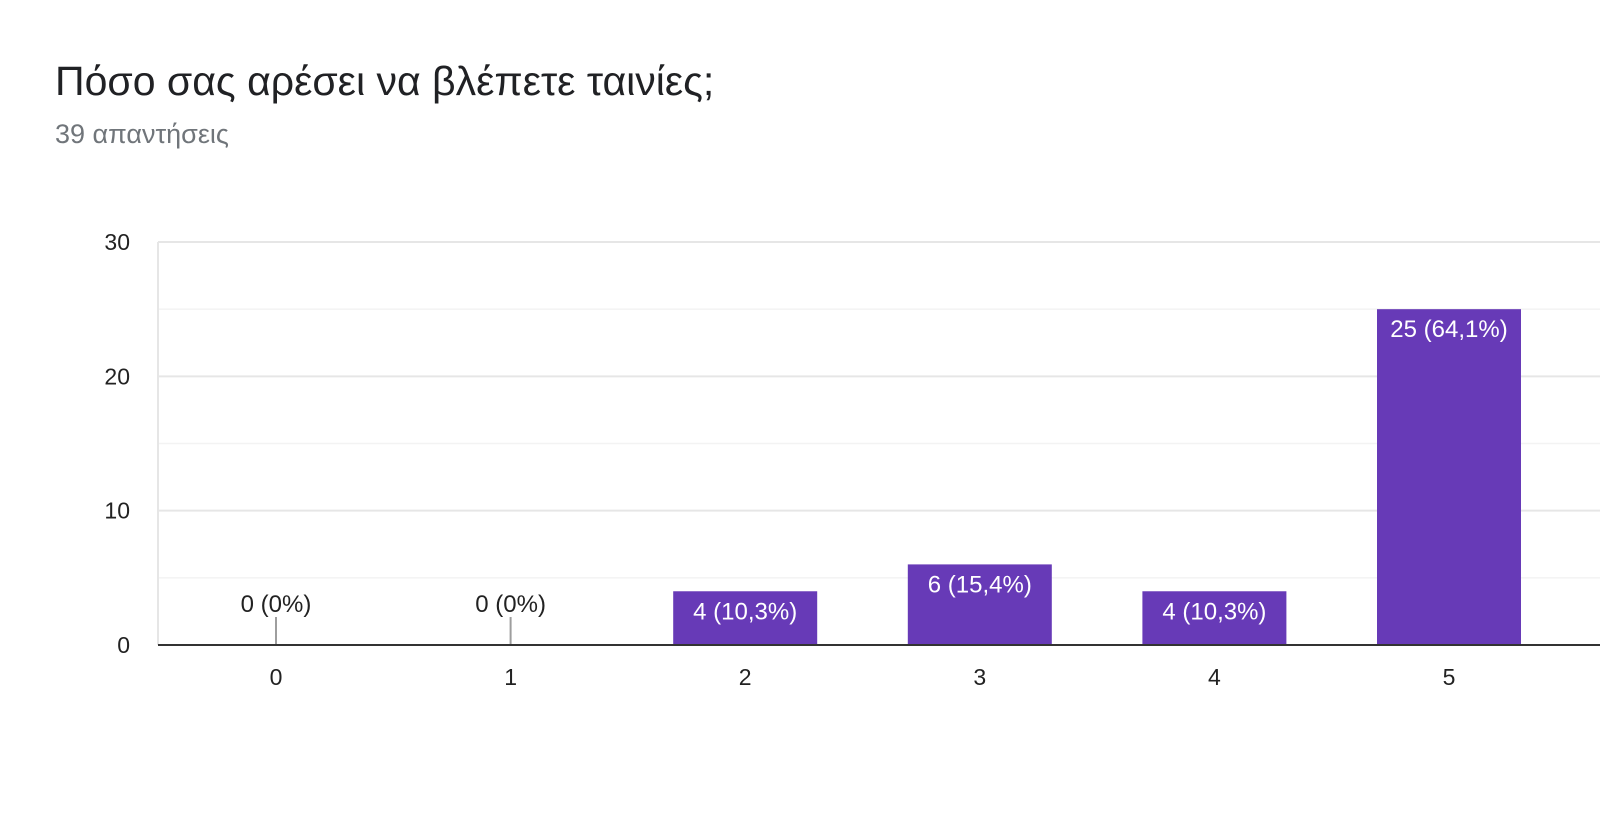 Image resolution: width=1600 pixels, height=830 pixels. Describe the element at coordinates (385, 81) in the screenshot. I see `chart-title: Πόσο σας αρέσει να βλέπετε ταινίες;` at that location.